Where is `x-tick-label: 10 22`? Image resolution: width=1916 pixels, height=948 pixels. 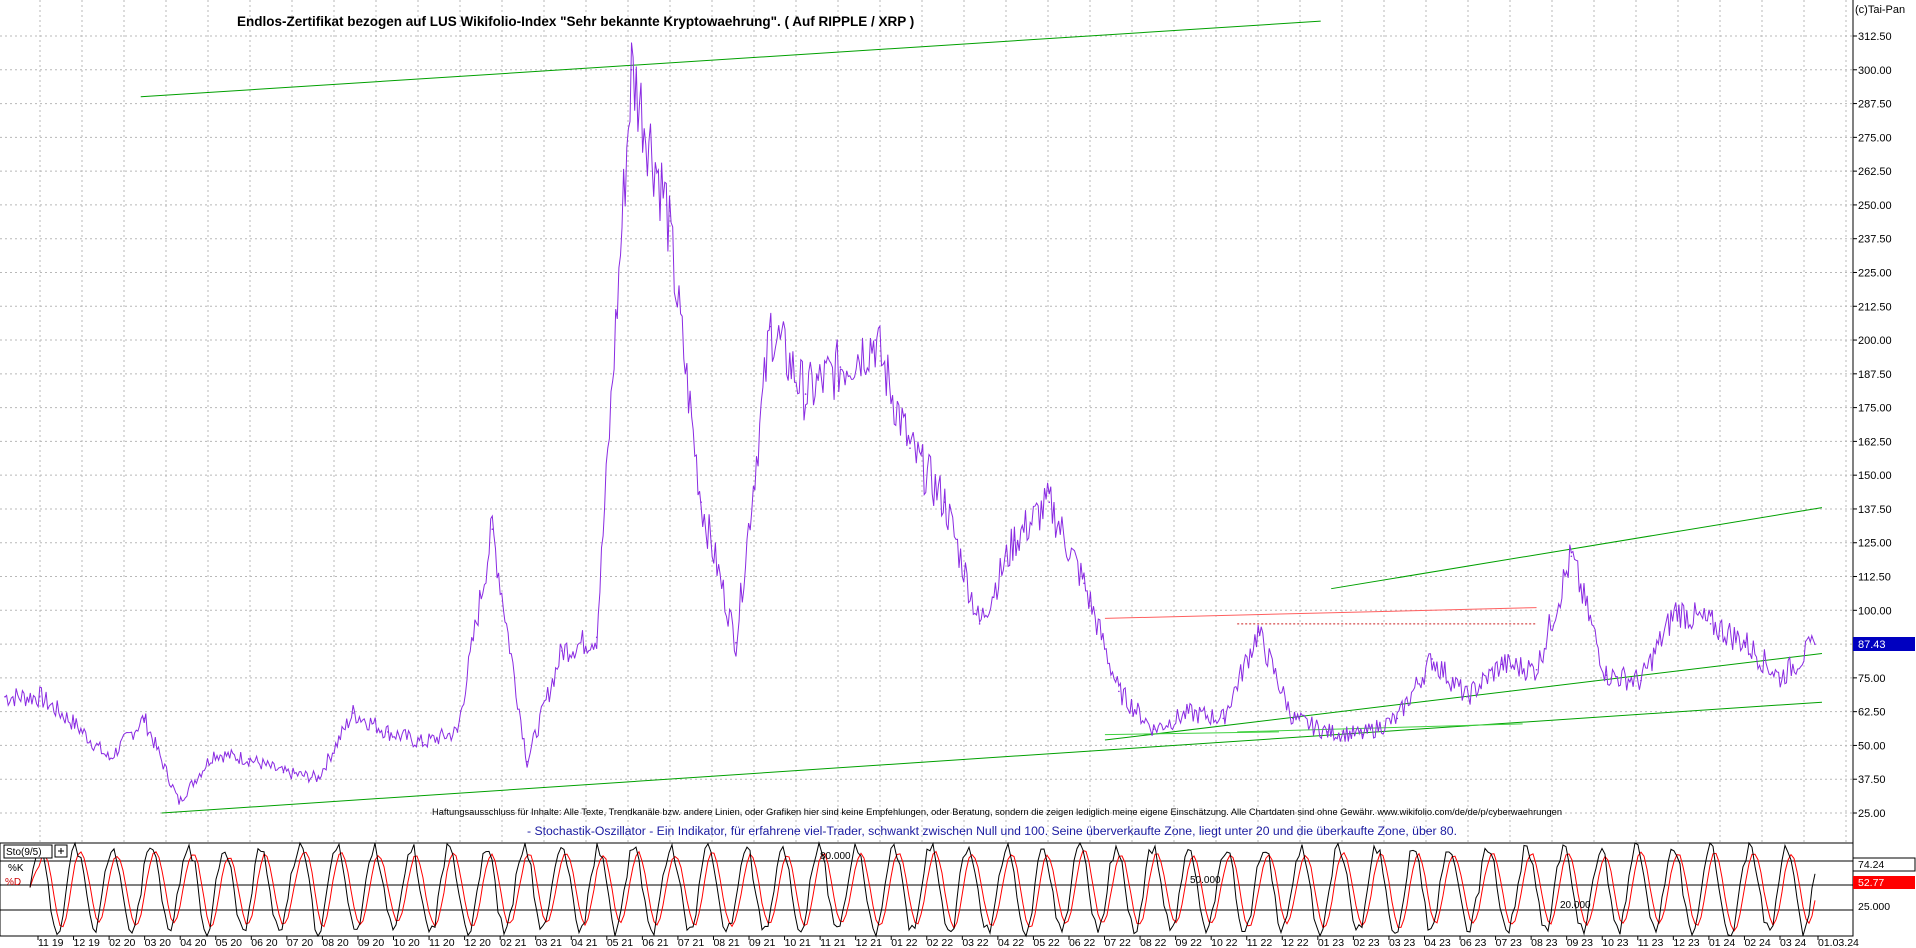
x-tick-label: 10 22 is located at coordinates (1224, 942).